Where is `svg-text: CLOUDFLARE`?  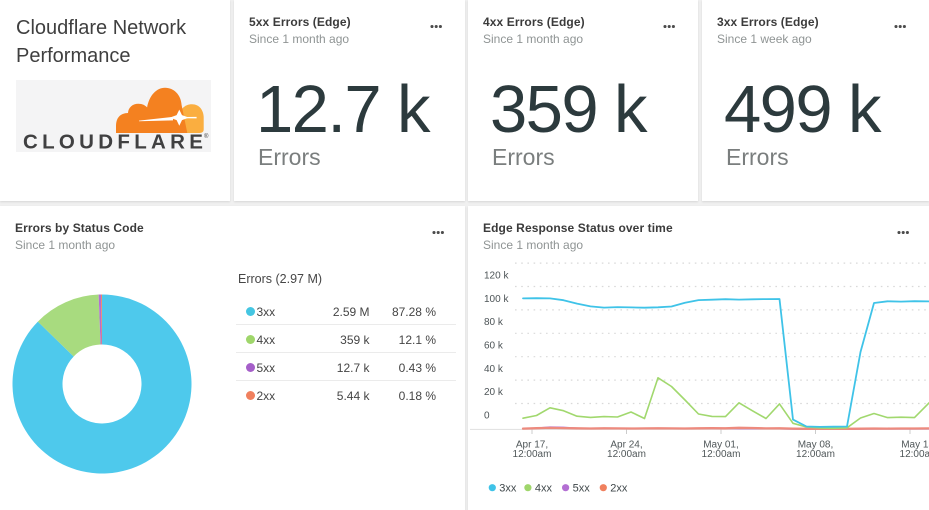
svg-text: CLOUDFLARE is located at coordinates (115, 141).